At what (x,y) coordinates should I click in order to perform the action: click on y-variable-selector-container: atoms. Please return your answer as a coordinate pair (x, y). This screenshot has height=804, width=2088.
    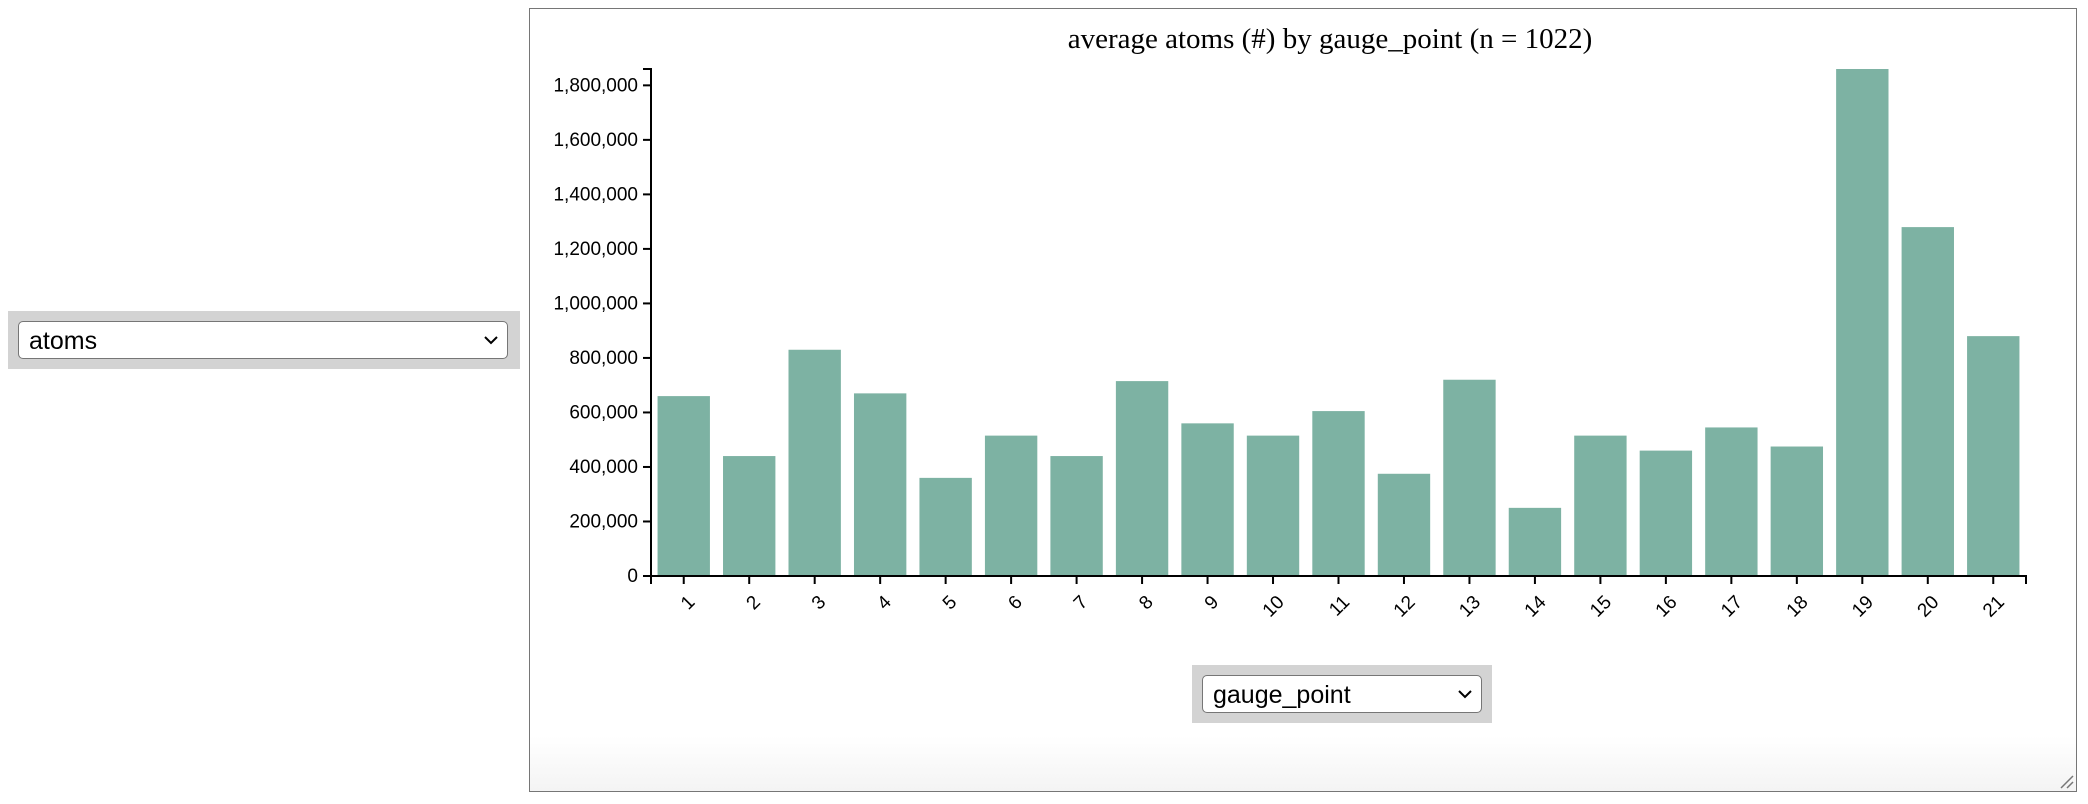
    Looking at the image, I should click on (264, 340).